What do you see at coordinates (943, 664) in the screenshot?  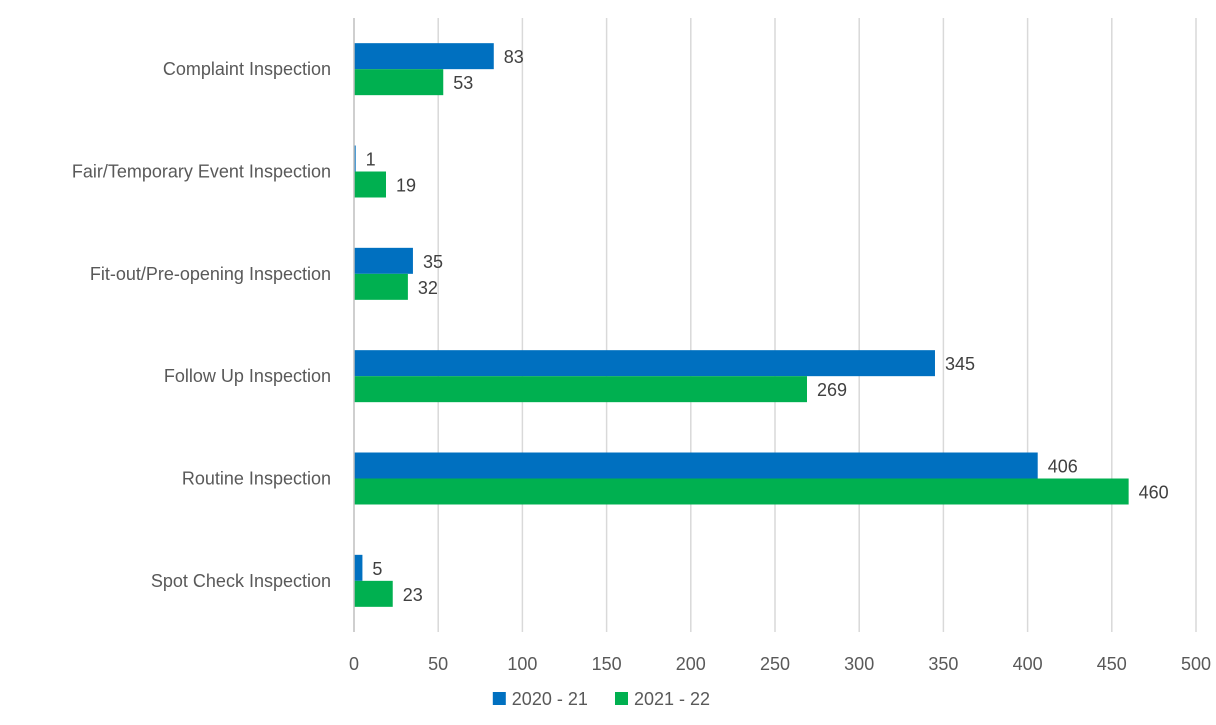 I see `x-tick-label: 350` at bounding box center [943, 664].